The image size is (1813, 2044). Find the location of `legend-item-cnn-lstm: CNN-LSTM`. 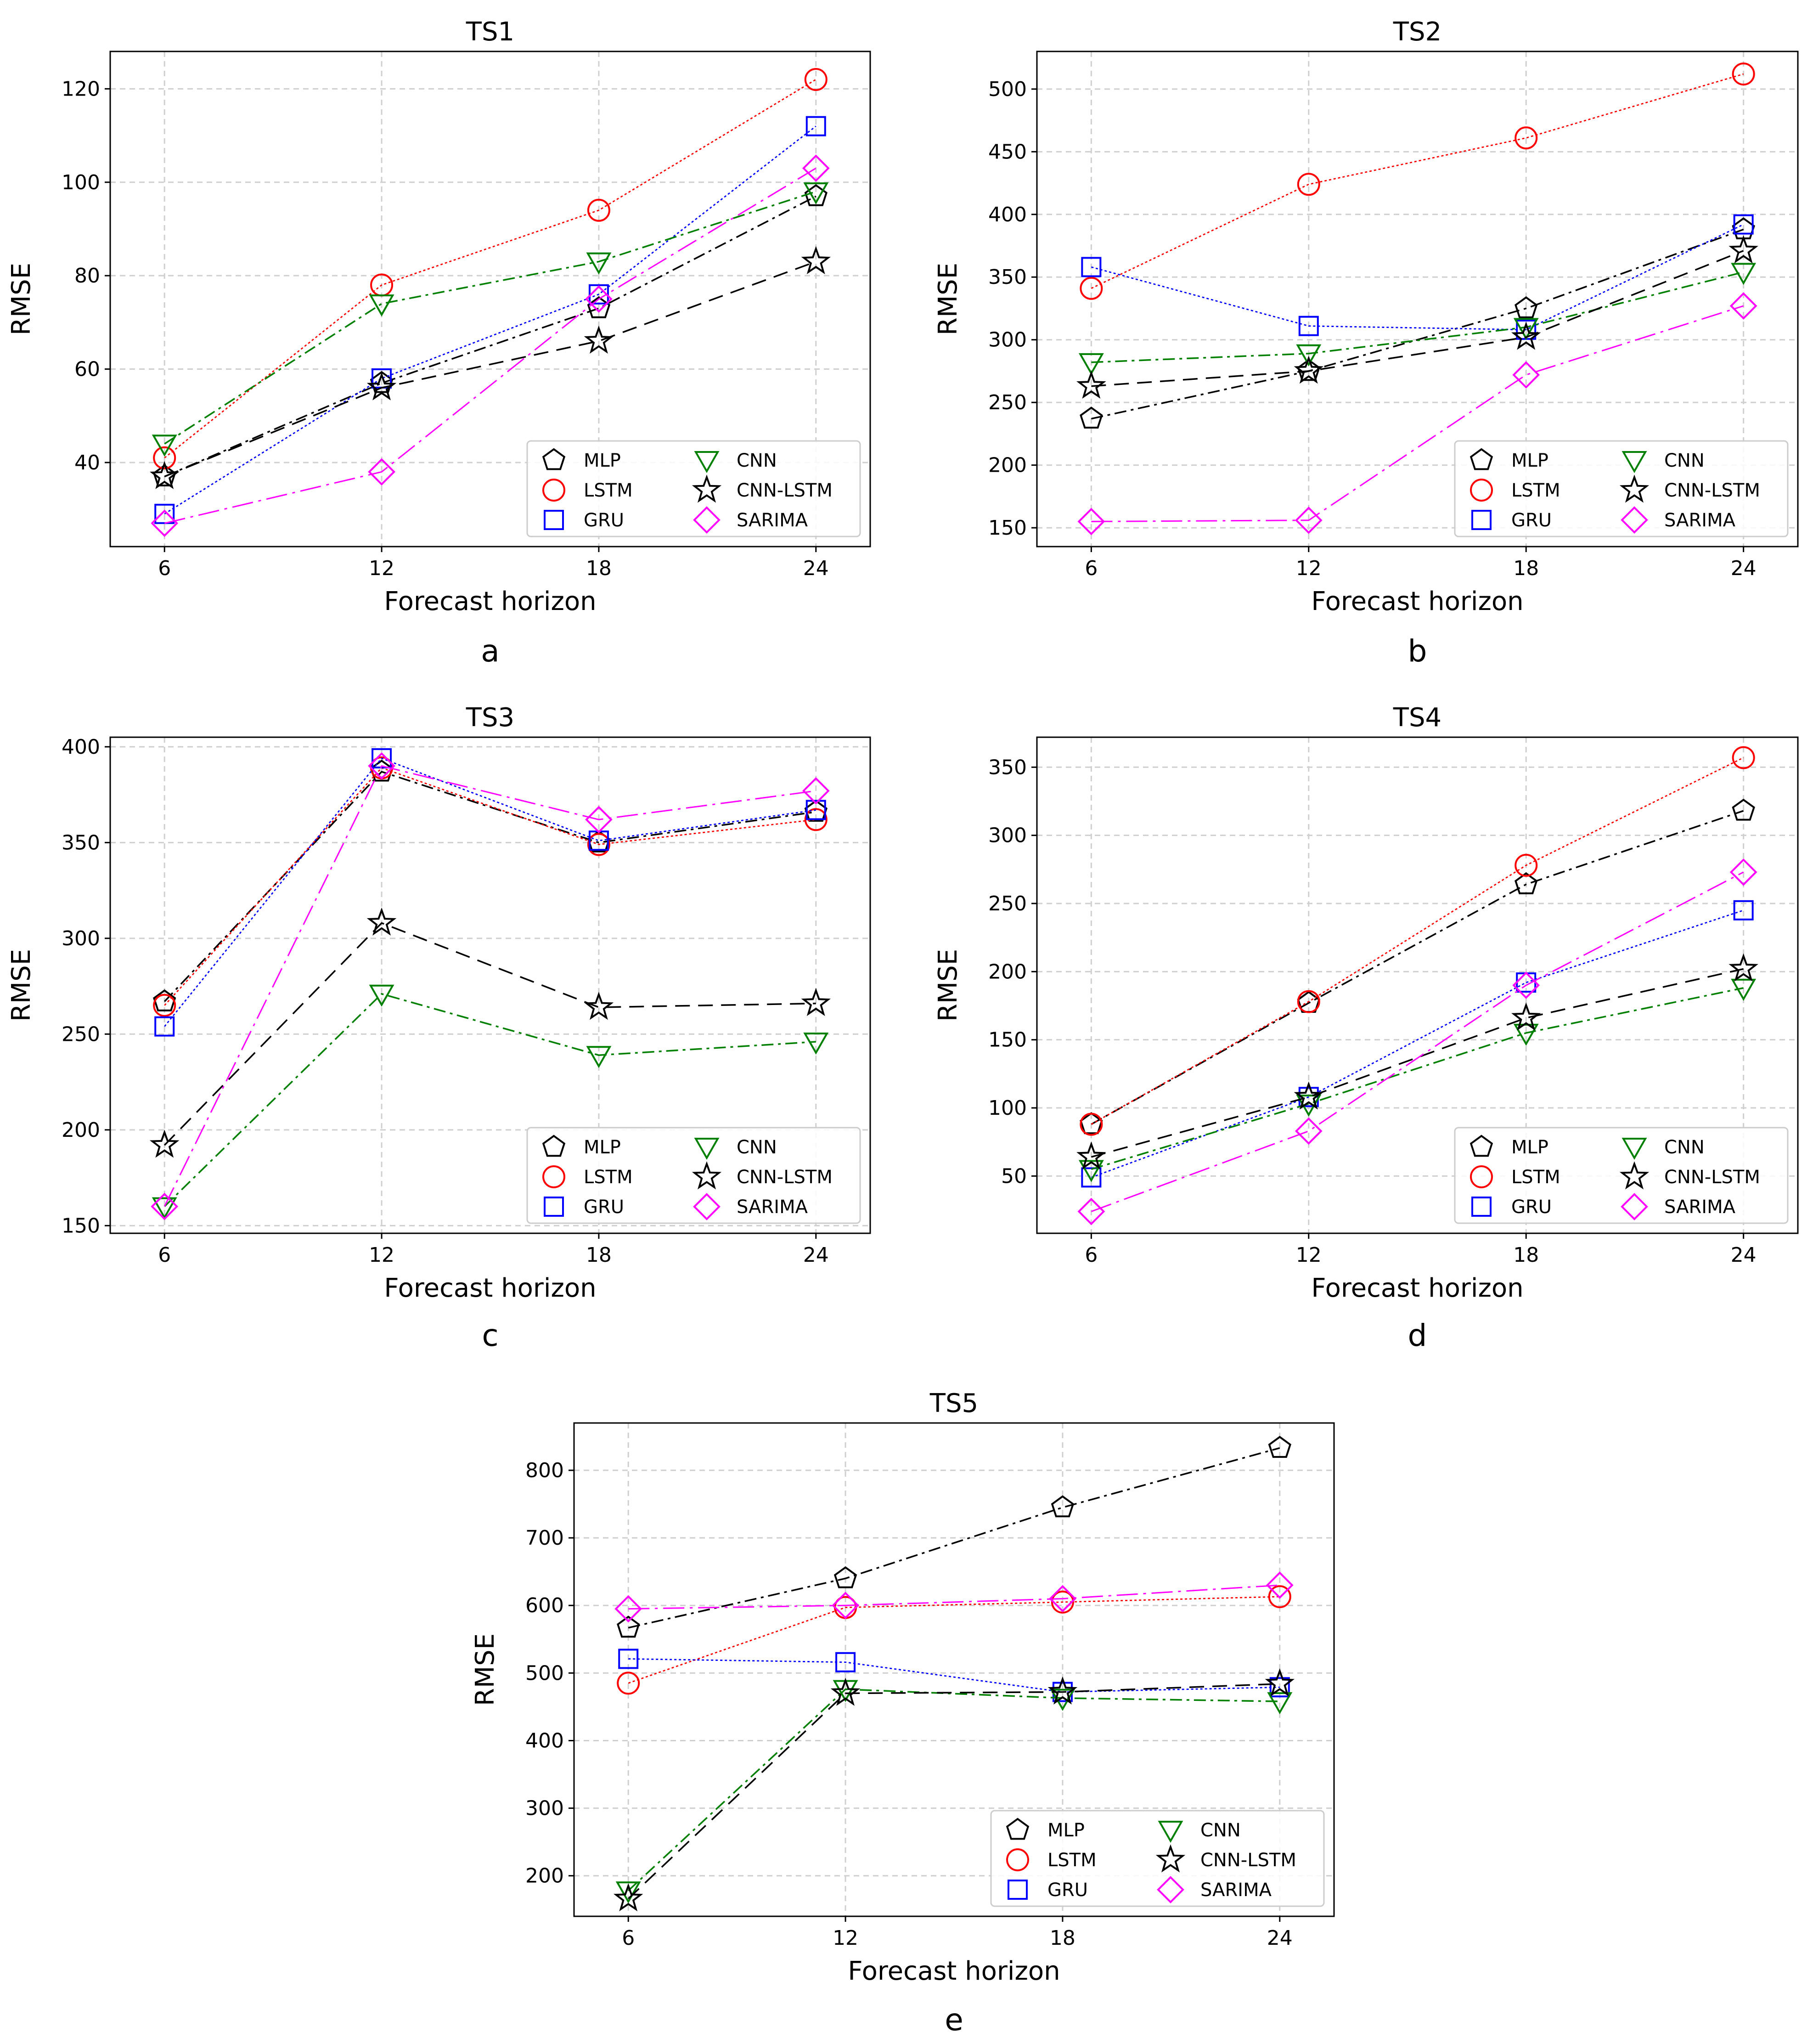

legend-item-cnn-lstm: CNN-LSTM is located at coordinates (1689, 1175).